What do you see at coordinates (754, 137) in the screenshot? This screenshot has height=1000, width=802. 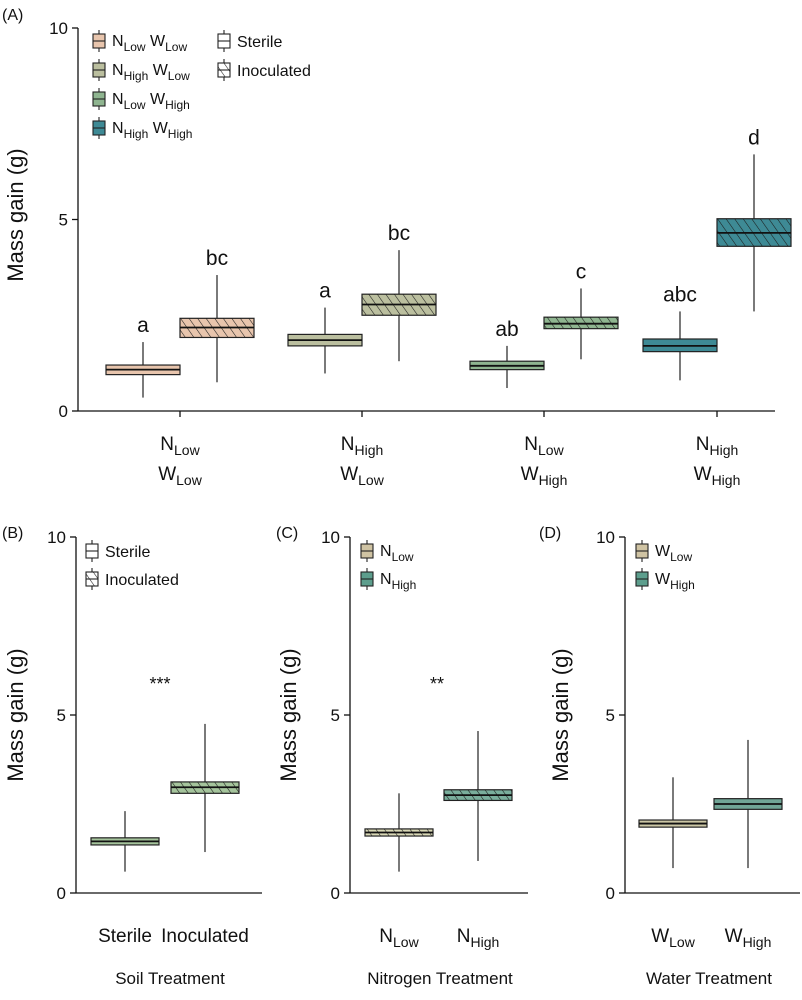 I see `panel-a-group-letter: d` at bounding box center [754, 137].